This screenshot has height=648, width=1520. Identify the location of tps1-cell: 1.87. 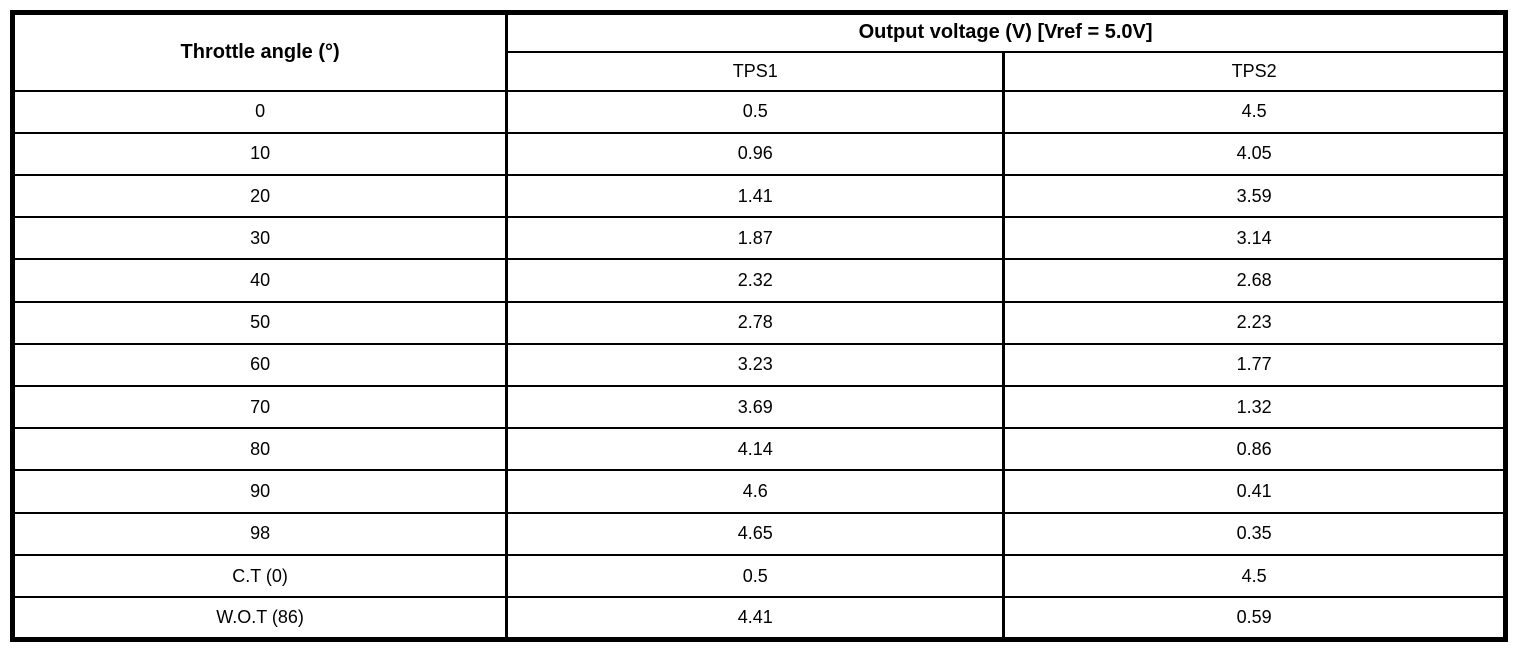
(755, 238).